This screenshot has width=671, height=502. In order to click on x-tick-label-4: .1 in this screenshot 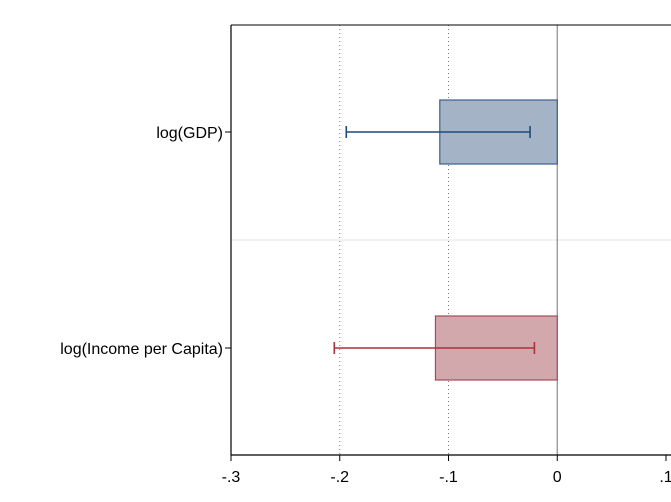, I will do `click(665, 477)`.